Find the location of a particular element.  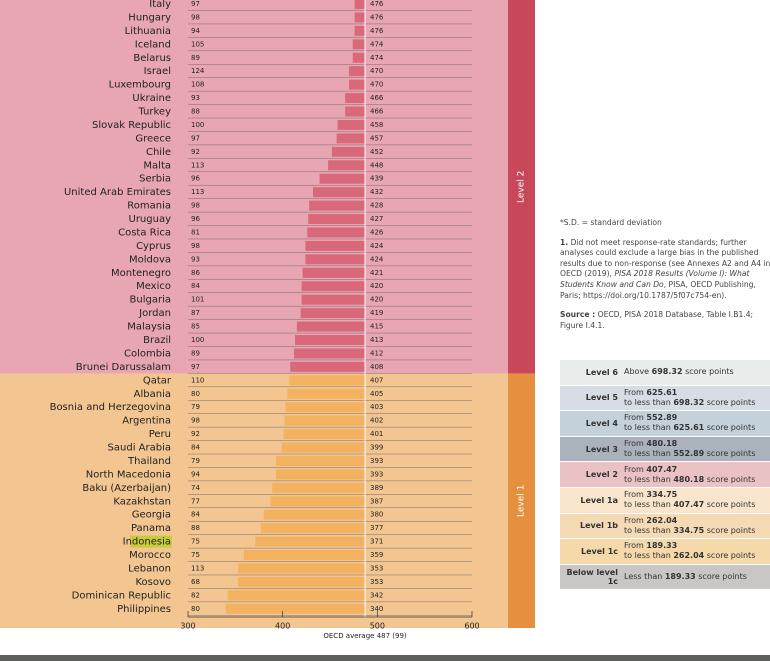

value-label: 380 is located at coordinates (376, 515).